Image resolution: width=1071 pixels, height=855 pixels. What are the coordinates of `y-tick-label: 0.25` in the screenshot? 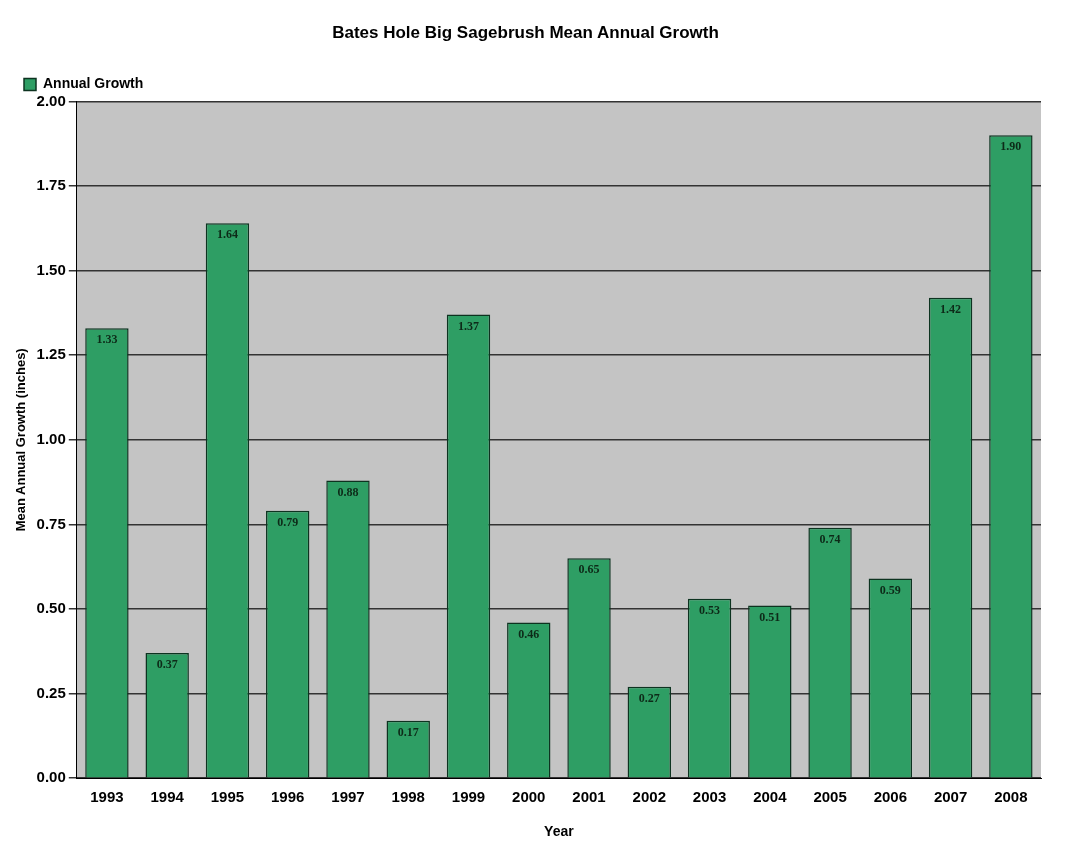 It's located at (51, 692).